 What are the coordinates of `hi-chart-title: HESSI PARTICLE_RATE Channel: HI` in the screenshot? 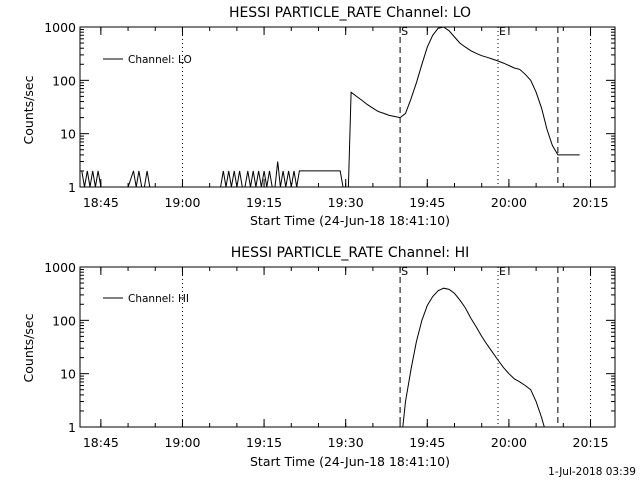 It's located at (350, 253).